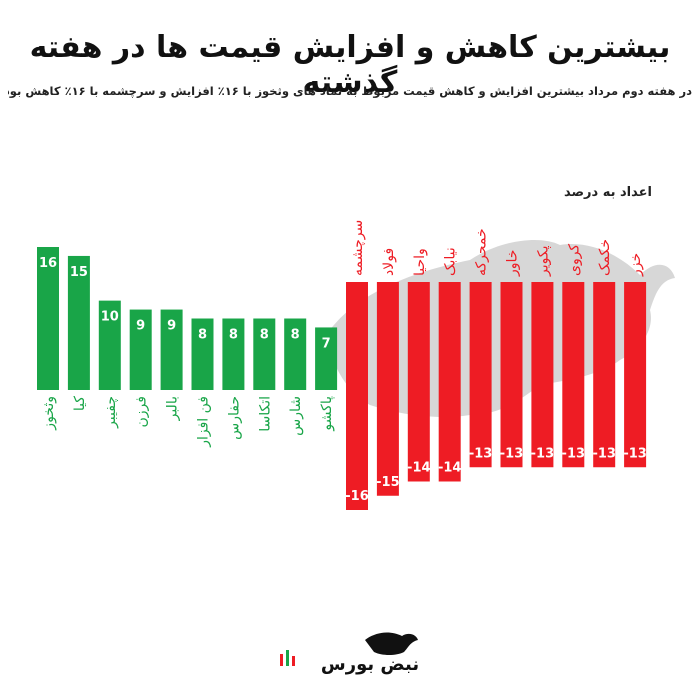 This screenshot has width=700, height=700. What do you see at coordinates (513, 263) in the screenshot?
I see `category-label-16: خاور` at bounding box center [513, 263].